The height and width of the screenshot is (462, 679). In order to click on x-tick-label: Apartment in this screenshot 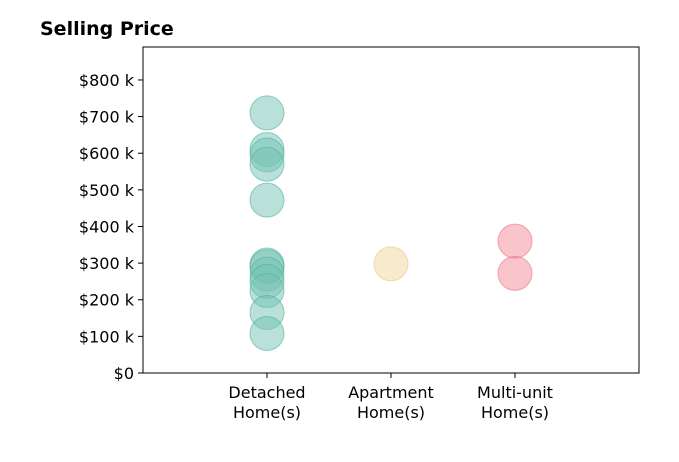, I will do `click(391, 392)`.